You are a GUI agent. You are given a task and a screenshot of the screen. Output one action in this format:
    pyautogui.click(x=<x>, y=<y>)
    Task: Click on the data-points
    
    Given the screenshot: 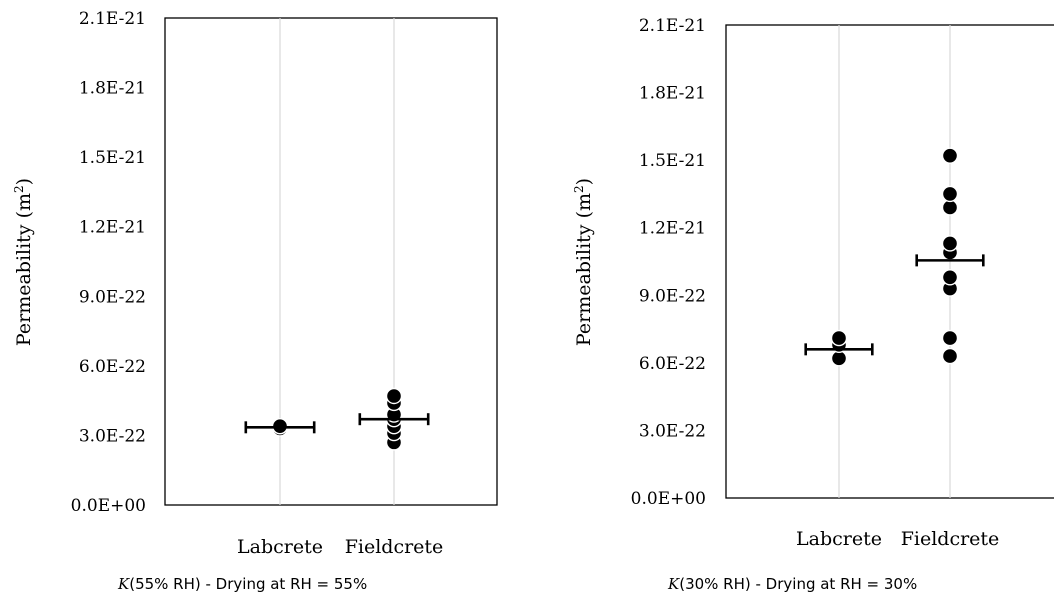 What is the action you would take?
    pyautogui.click(x=894, y=257)
    